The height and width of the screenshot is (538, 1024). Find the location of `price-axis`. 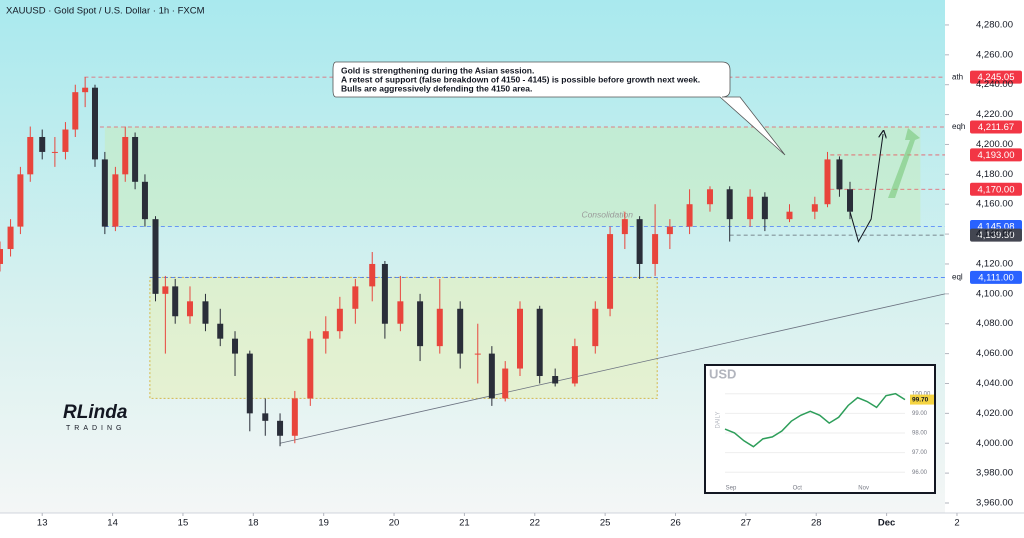

price-axis is located at coordinates (984, 266).